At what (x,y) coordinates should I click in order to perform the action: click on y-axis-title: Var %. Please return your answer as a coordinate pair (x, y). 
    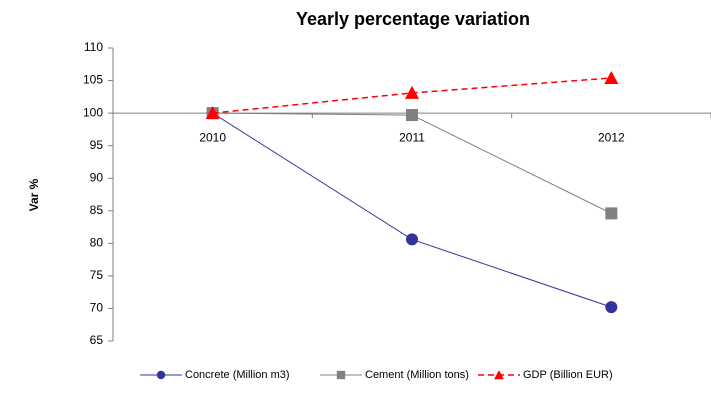
    Looking at the image, I should click on (34, 194).